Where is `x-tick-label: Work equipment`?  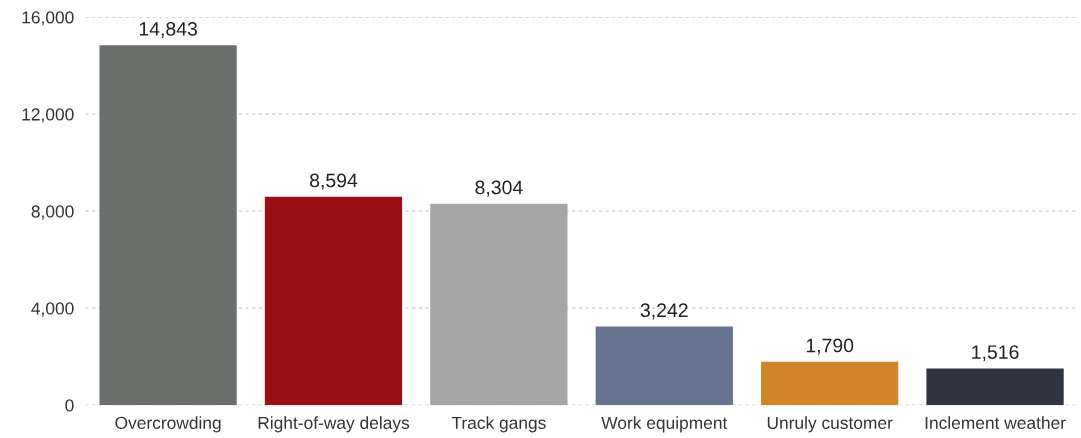 x-tick-label: Work equipment is located at coordinates (664, 424).